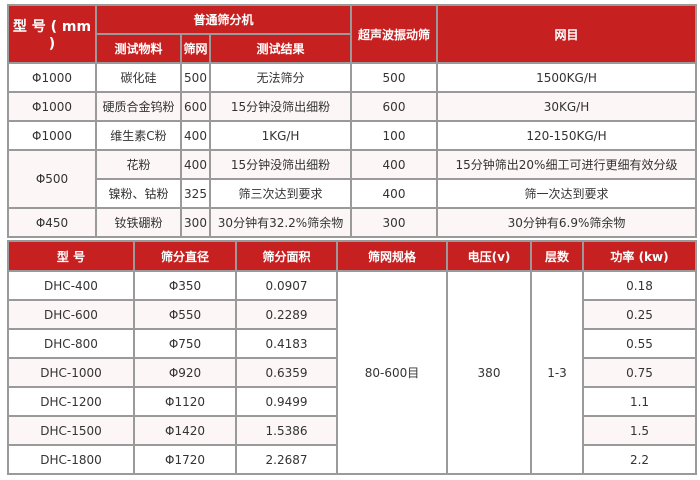 This screenshot has height=480, width=700. What do you see at coordinates (52, 179) in the screenshot?
I see `cell-model: Φ500` at bounding box center [52, 179].